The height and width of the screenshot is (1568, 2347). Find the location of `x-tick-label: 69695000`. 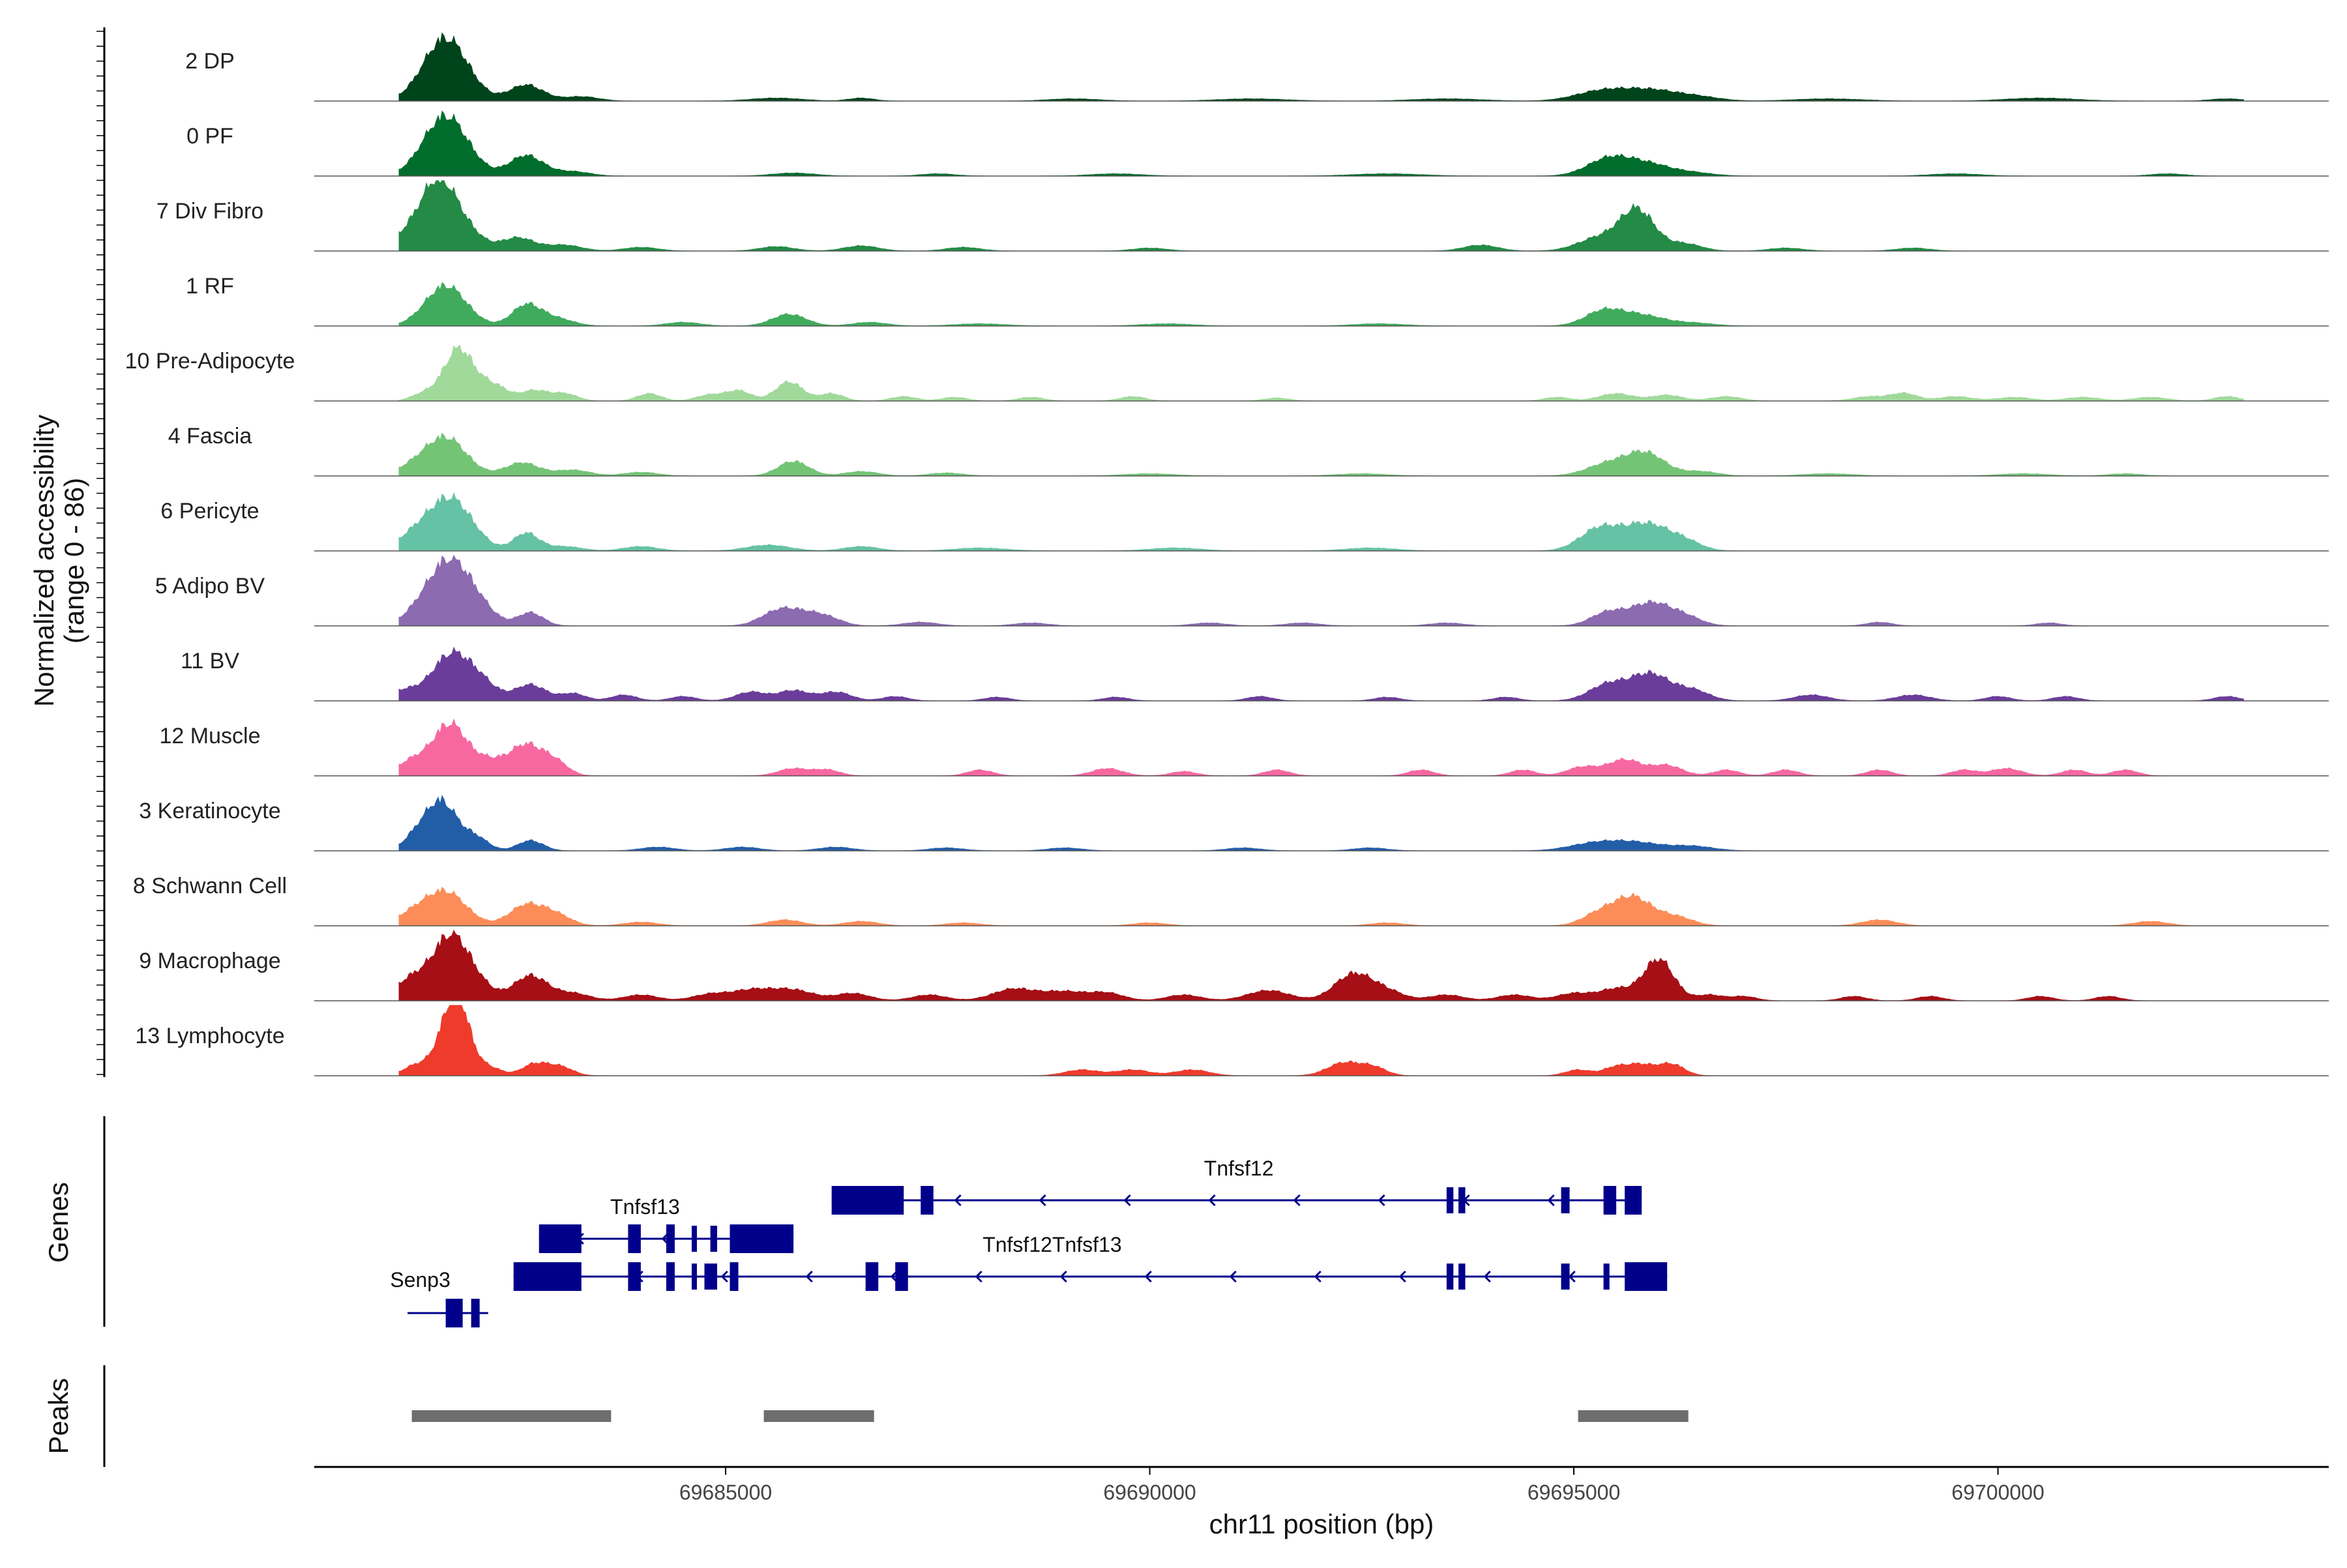

x-tick-label: 69695000 is located at coordinates (1574, 1492).